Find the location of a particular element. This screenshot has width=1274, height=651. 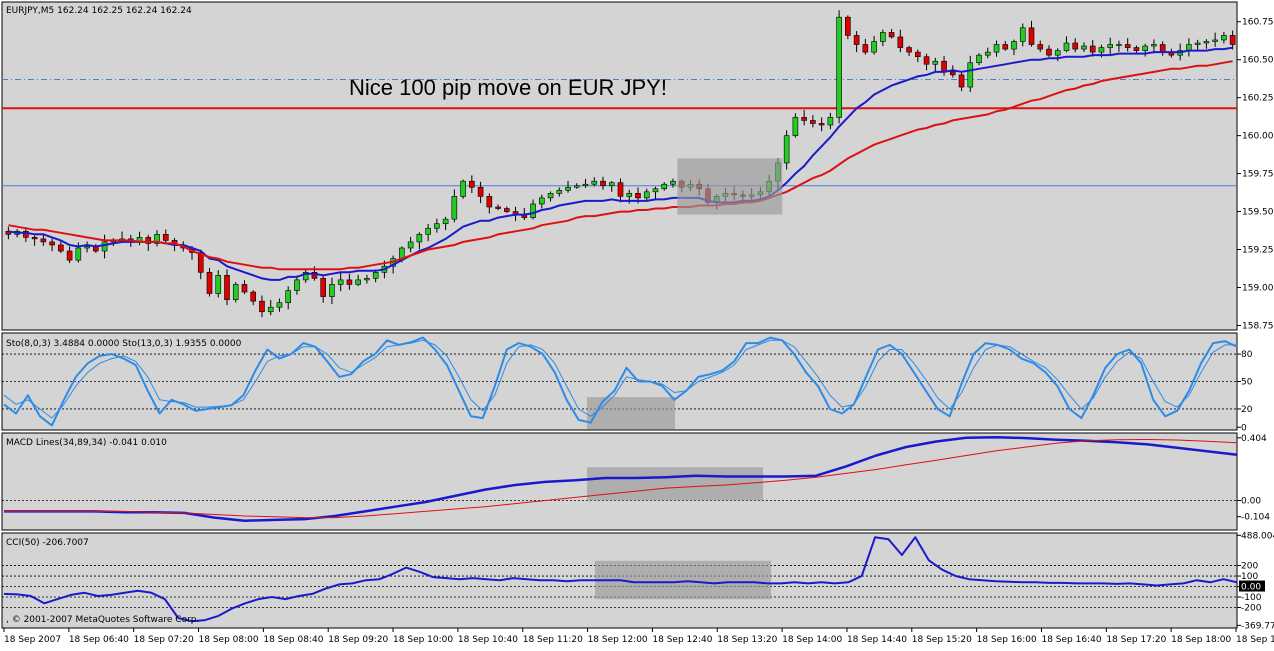

price-tick-label: 158.75 is located at coordinates (1258, 326).